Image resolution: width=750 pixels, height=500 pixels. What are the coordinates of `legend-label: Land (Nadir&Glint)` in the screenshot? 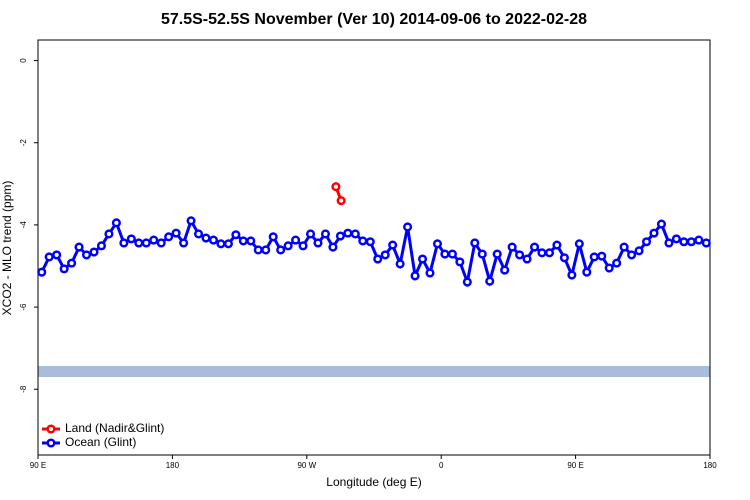 It's located at (114, 428).